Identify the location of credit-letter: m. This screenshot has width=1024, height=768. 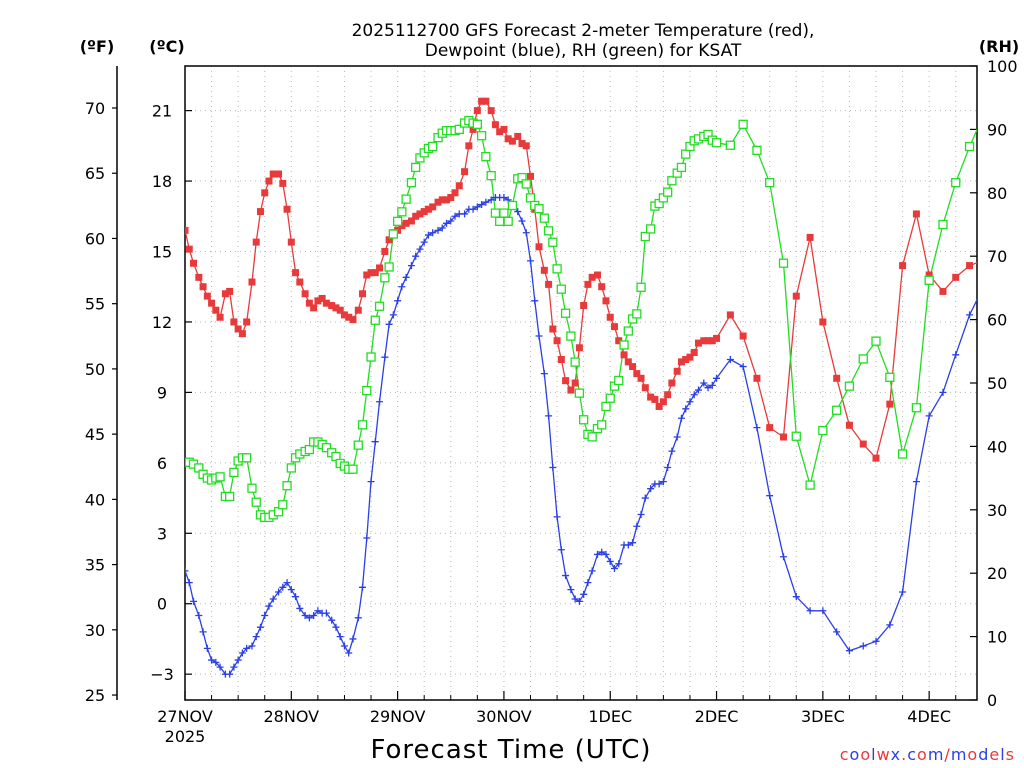
(959, 754).